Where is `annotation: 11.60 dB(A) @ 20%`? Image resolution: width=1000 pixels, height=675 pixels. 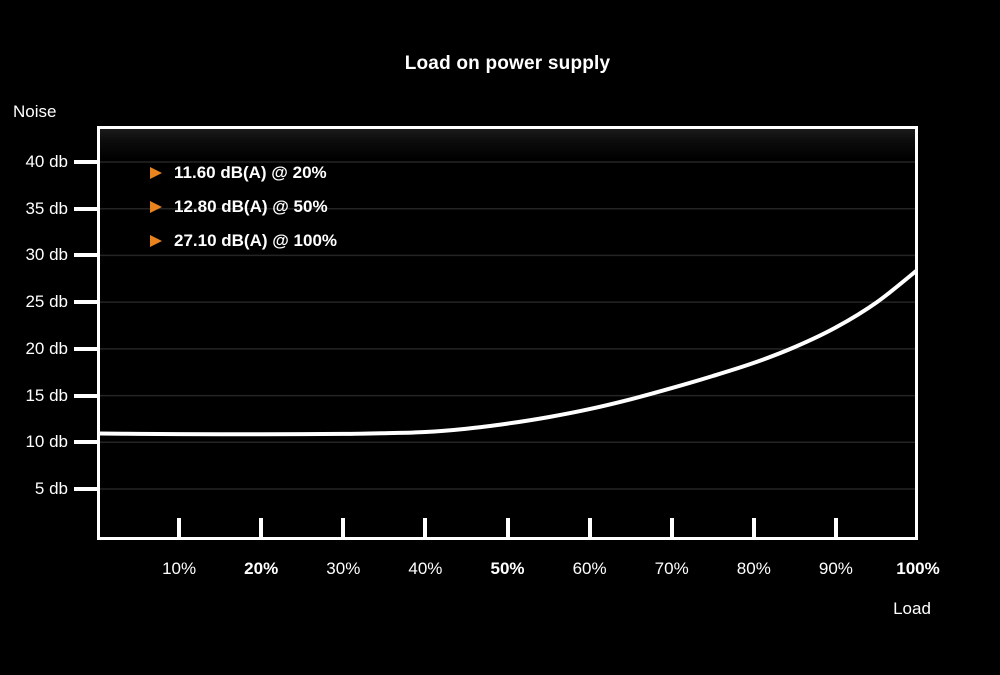 annotation: 11.60 dB(A) @ 20% is located at coordinates (243, 172).